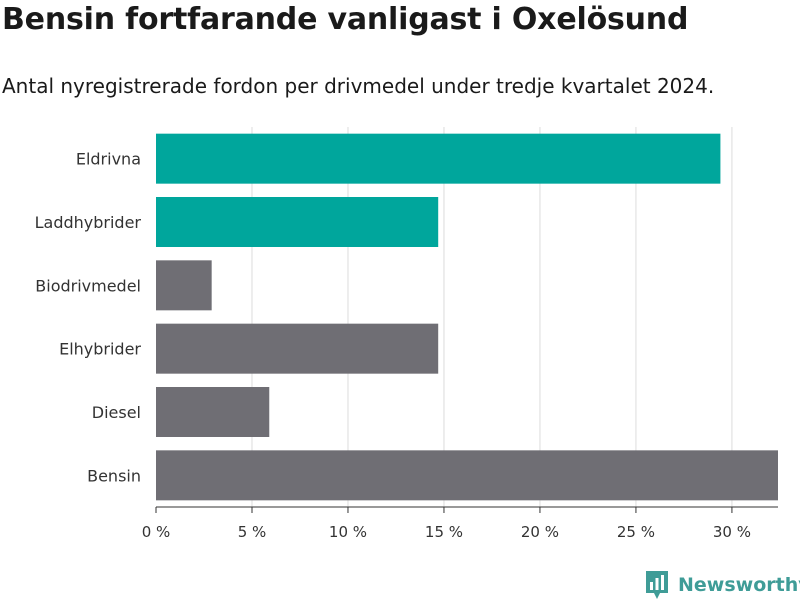 This screenshot has height=601, width=800. Describe the element at coordinates (657, 585) in the screenshot. I see `newsworthy-logo-icon` at that location.